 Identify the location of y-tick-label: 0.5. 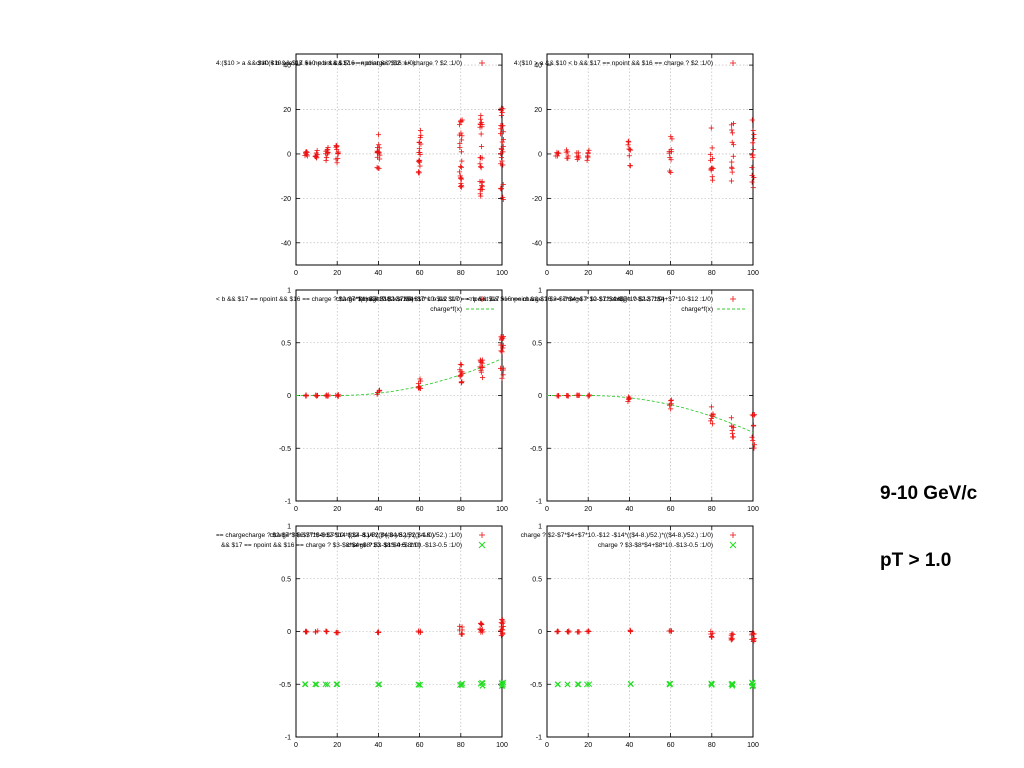
(537, 343).